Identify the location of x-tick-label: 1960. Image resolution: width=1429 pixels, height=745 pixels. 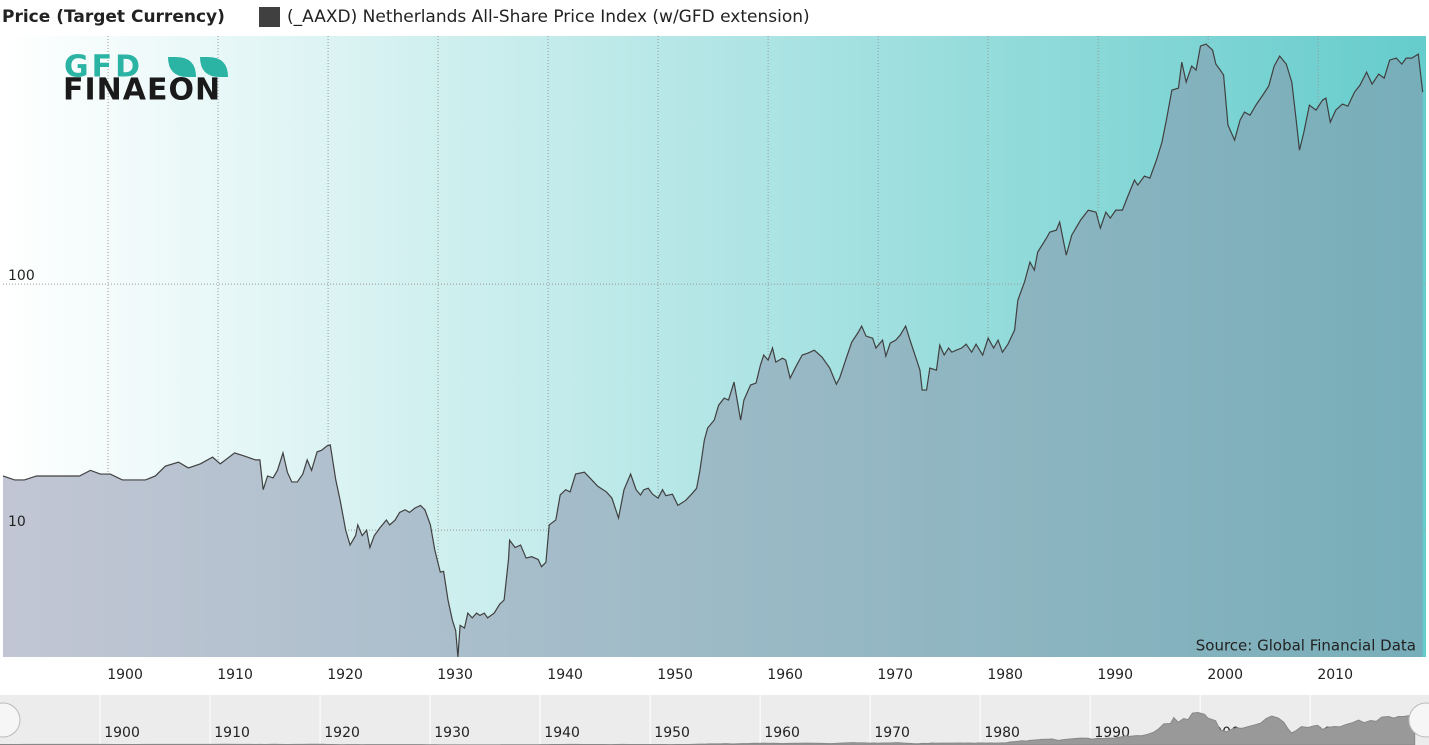
(785, 675).